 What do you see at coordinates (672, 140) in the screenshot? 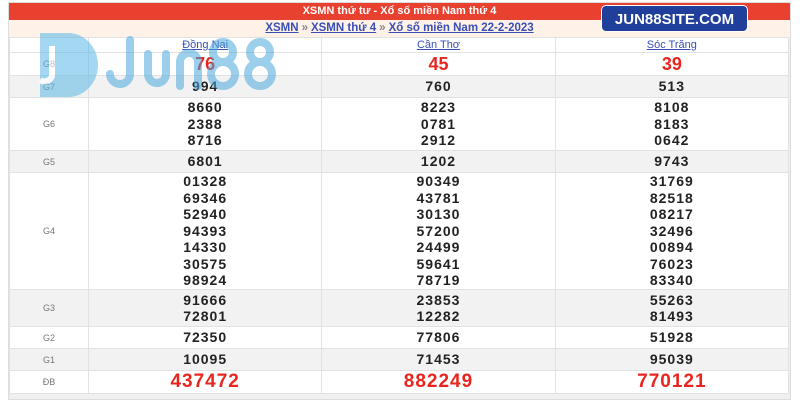
I see `prize-number: 0642` at bounding box center [672, 140].